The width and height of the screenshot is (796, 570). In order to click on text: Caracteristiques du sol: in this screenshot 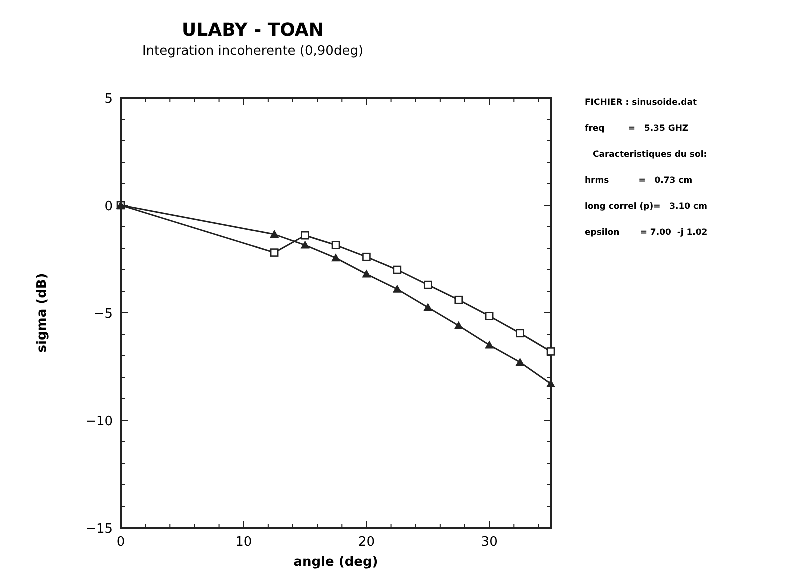, I will do `click(650, 155)`.